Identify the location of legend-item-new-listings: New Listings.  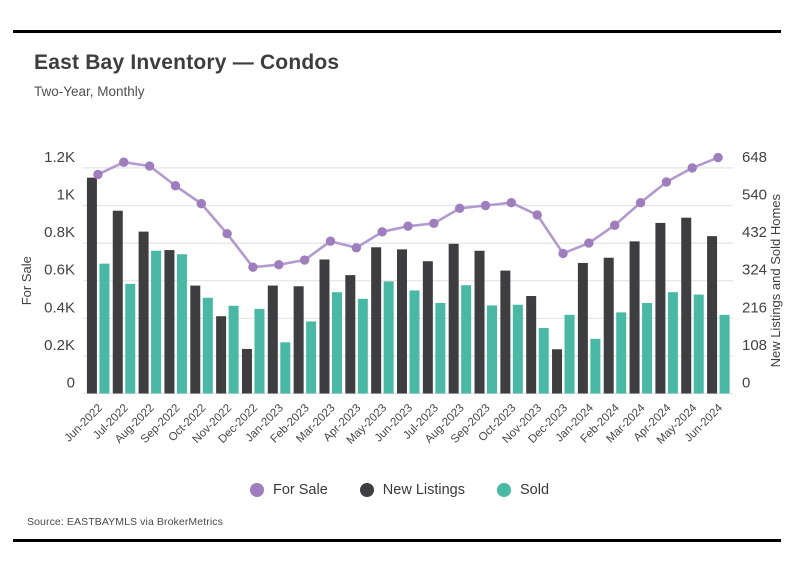
(412, 490).